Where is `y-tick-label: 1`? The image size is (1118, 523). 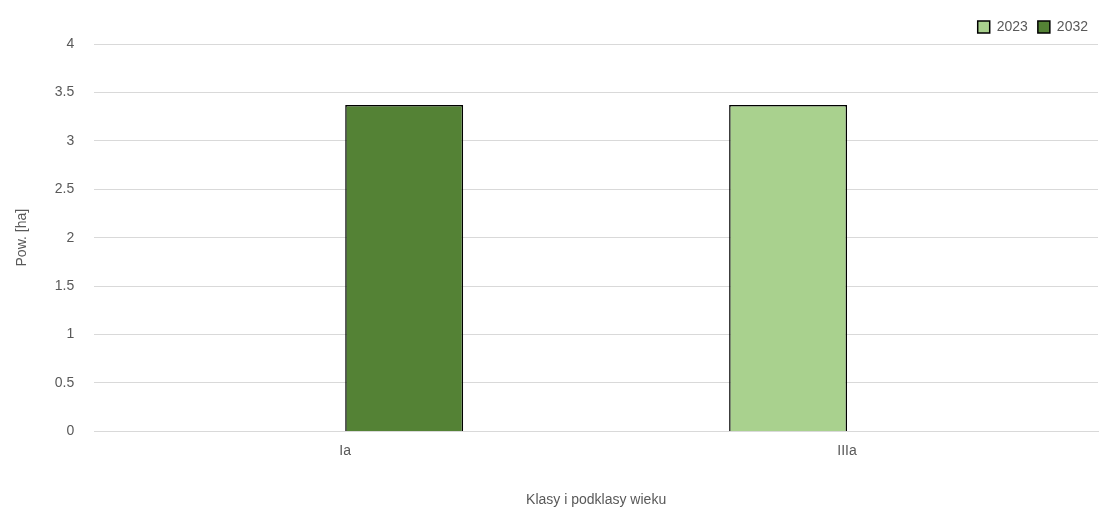
y-tick-label: 1 is located at coordinates (70, 333).